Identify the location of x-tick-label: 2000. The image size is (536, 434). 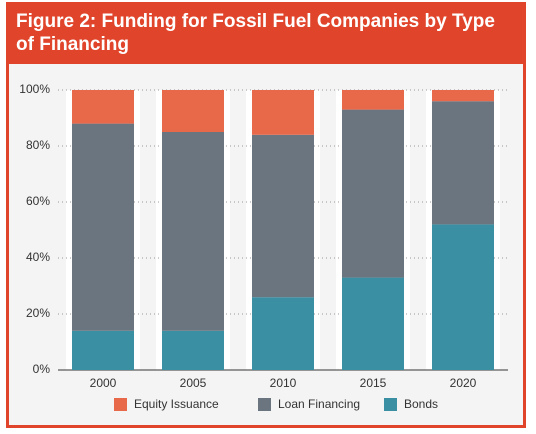
(103, 383).